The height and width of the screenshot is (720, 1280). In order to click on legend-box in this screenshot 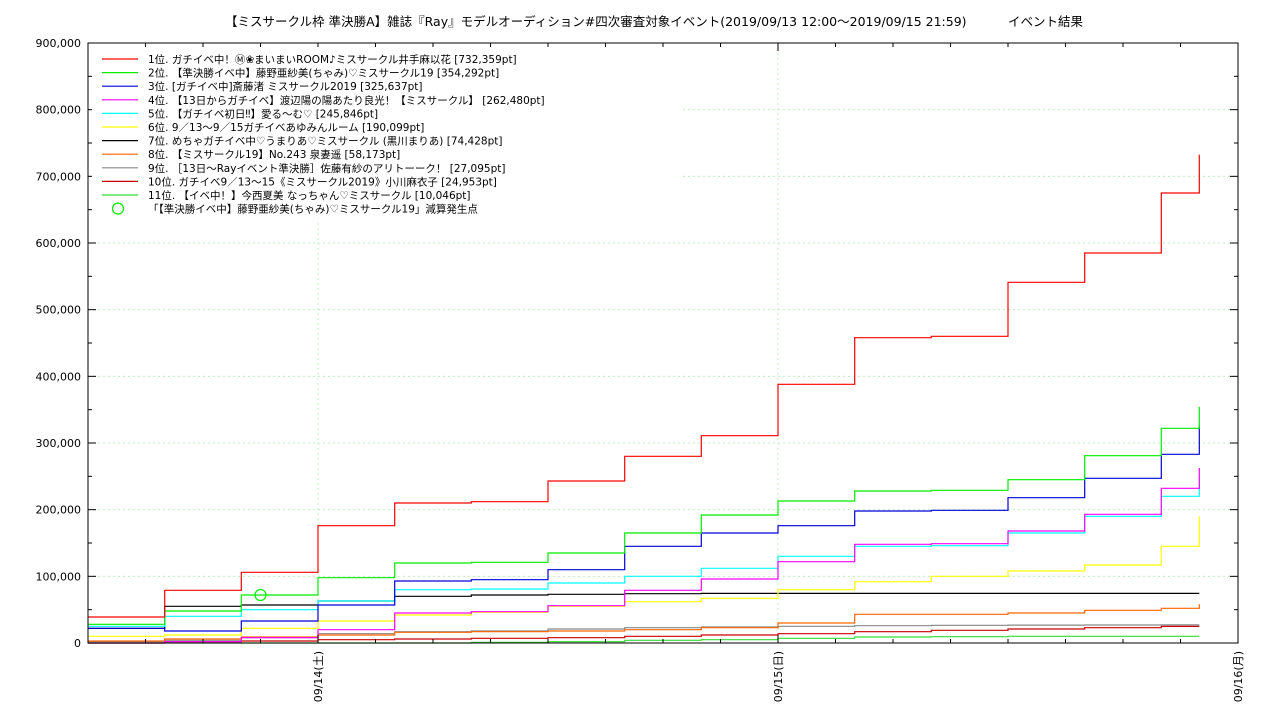, I will do `click(387, 135)`.